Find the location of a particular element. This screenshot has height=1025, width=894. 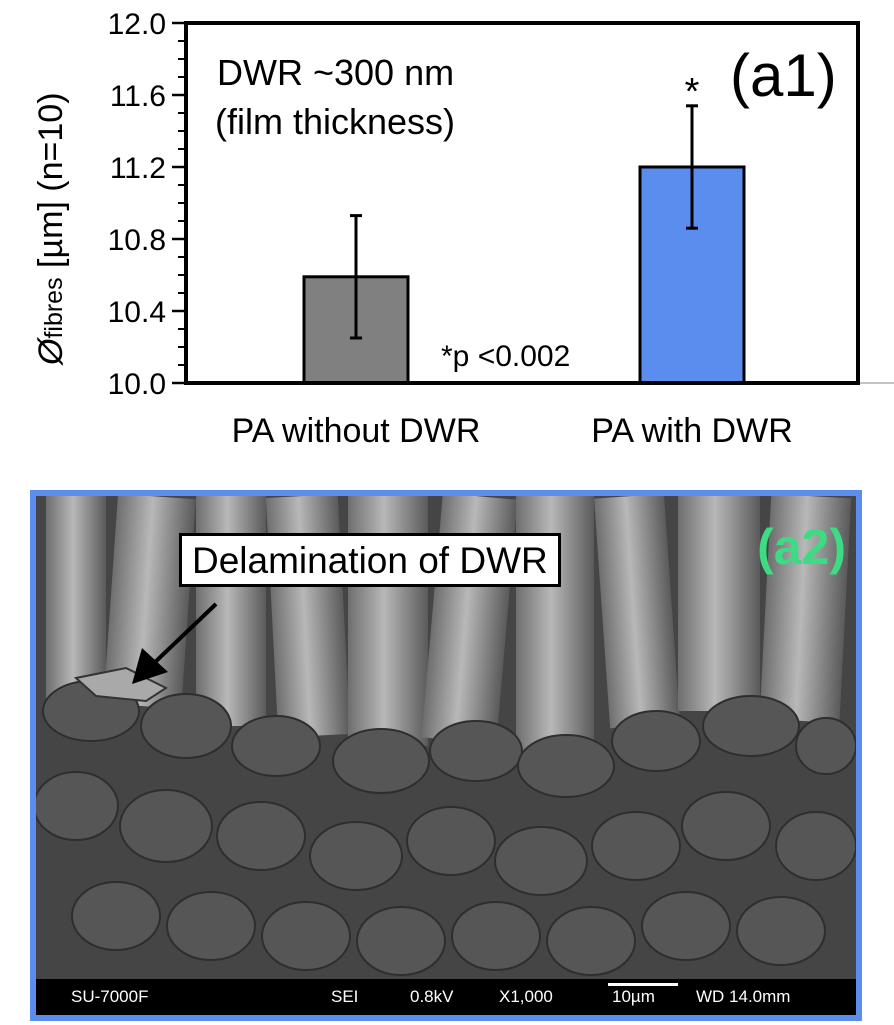

y-tick-label: 12.0 is located at coordinates (137, 24).